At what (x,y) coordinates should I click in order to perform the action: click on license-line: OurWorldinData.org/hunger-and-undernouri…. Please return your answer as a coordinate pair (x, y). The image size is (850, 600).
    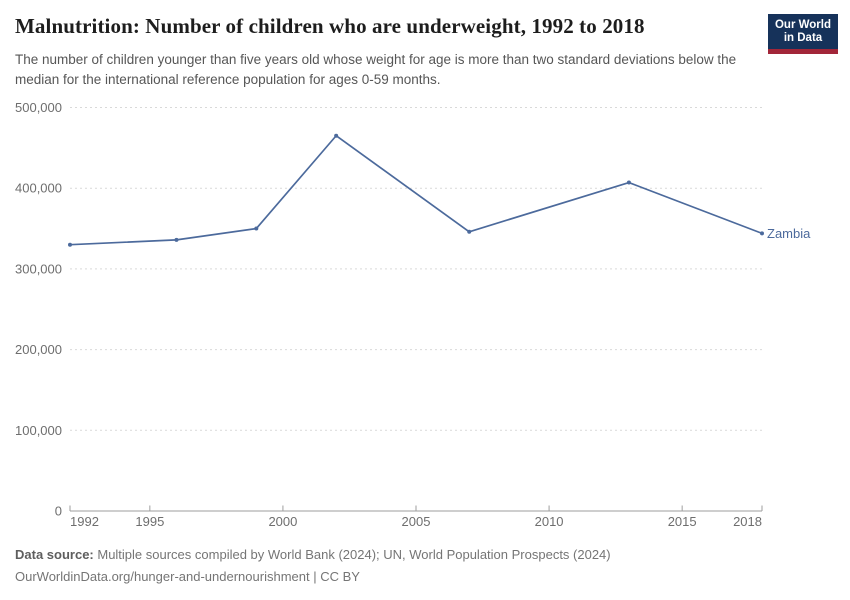
    Looking at the image, I should click on (187, 576).